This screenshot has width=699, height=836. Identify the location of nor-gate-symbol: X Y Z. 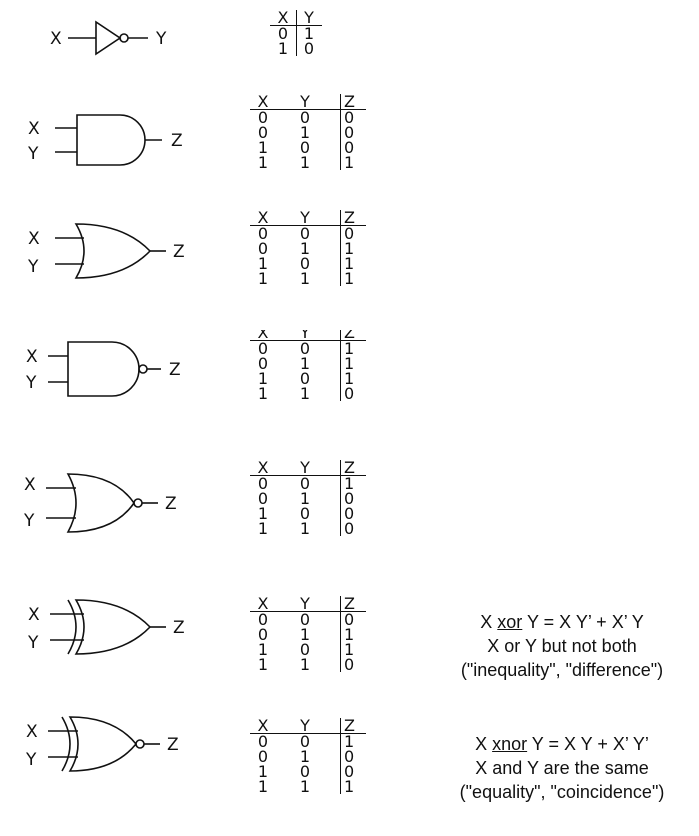
(100, 503).